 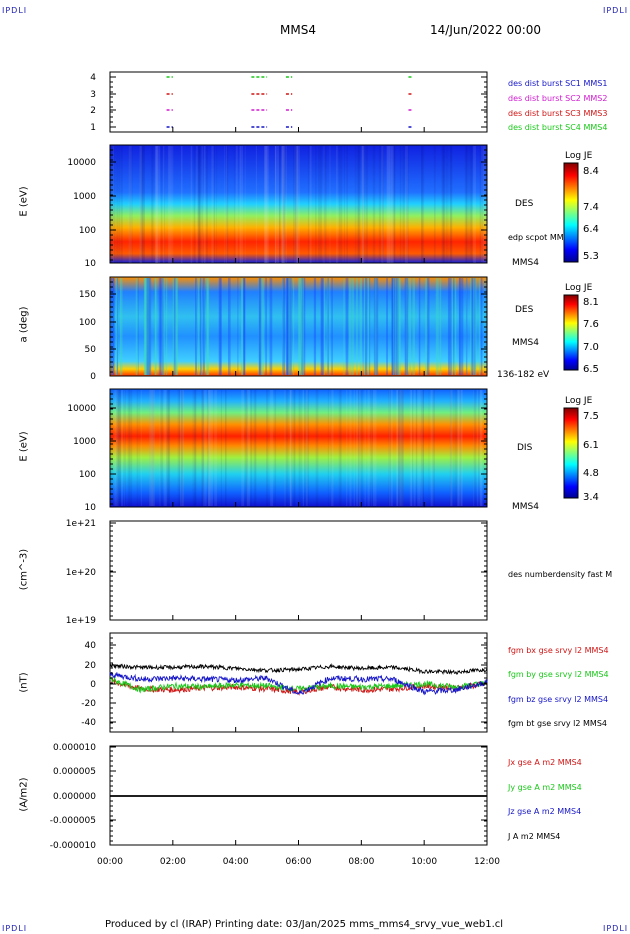 What do you see at coordinates (558, 98) in the screenshot?
I see `burst-legend-2: des dist burst SC2 MMS2` at bounding box center [558, 98].